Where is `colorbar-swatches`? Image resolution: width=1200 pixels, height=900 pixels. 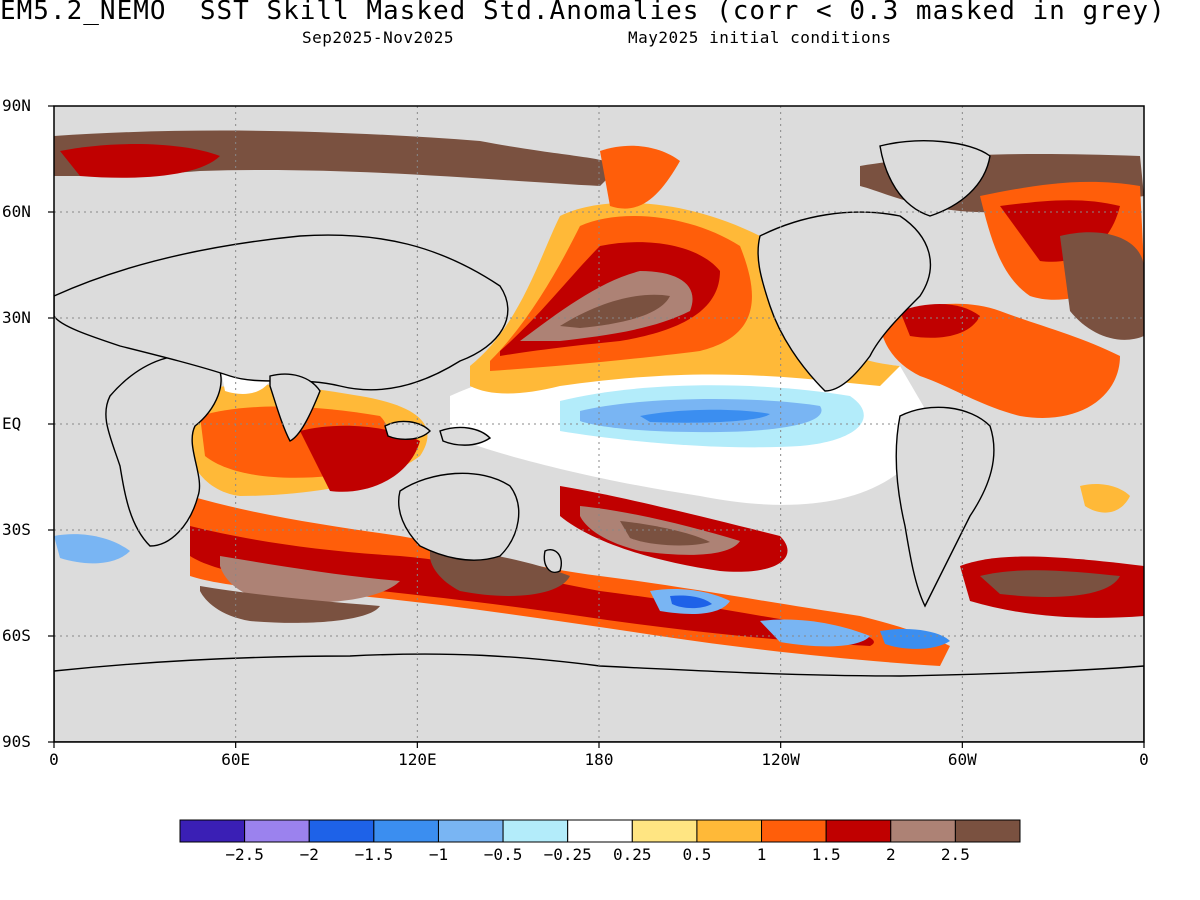 colorbar-swatches is located at coordinates (600, 831).